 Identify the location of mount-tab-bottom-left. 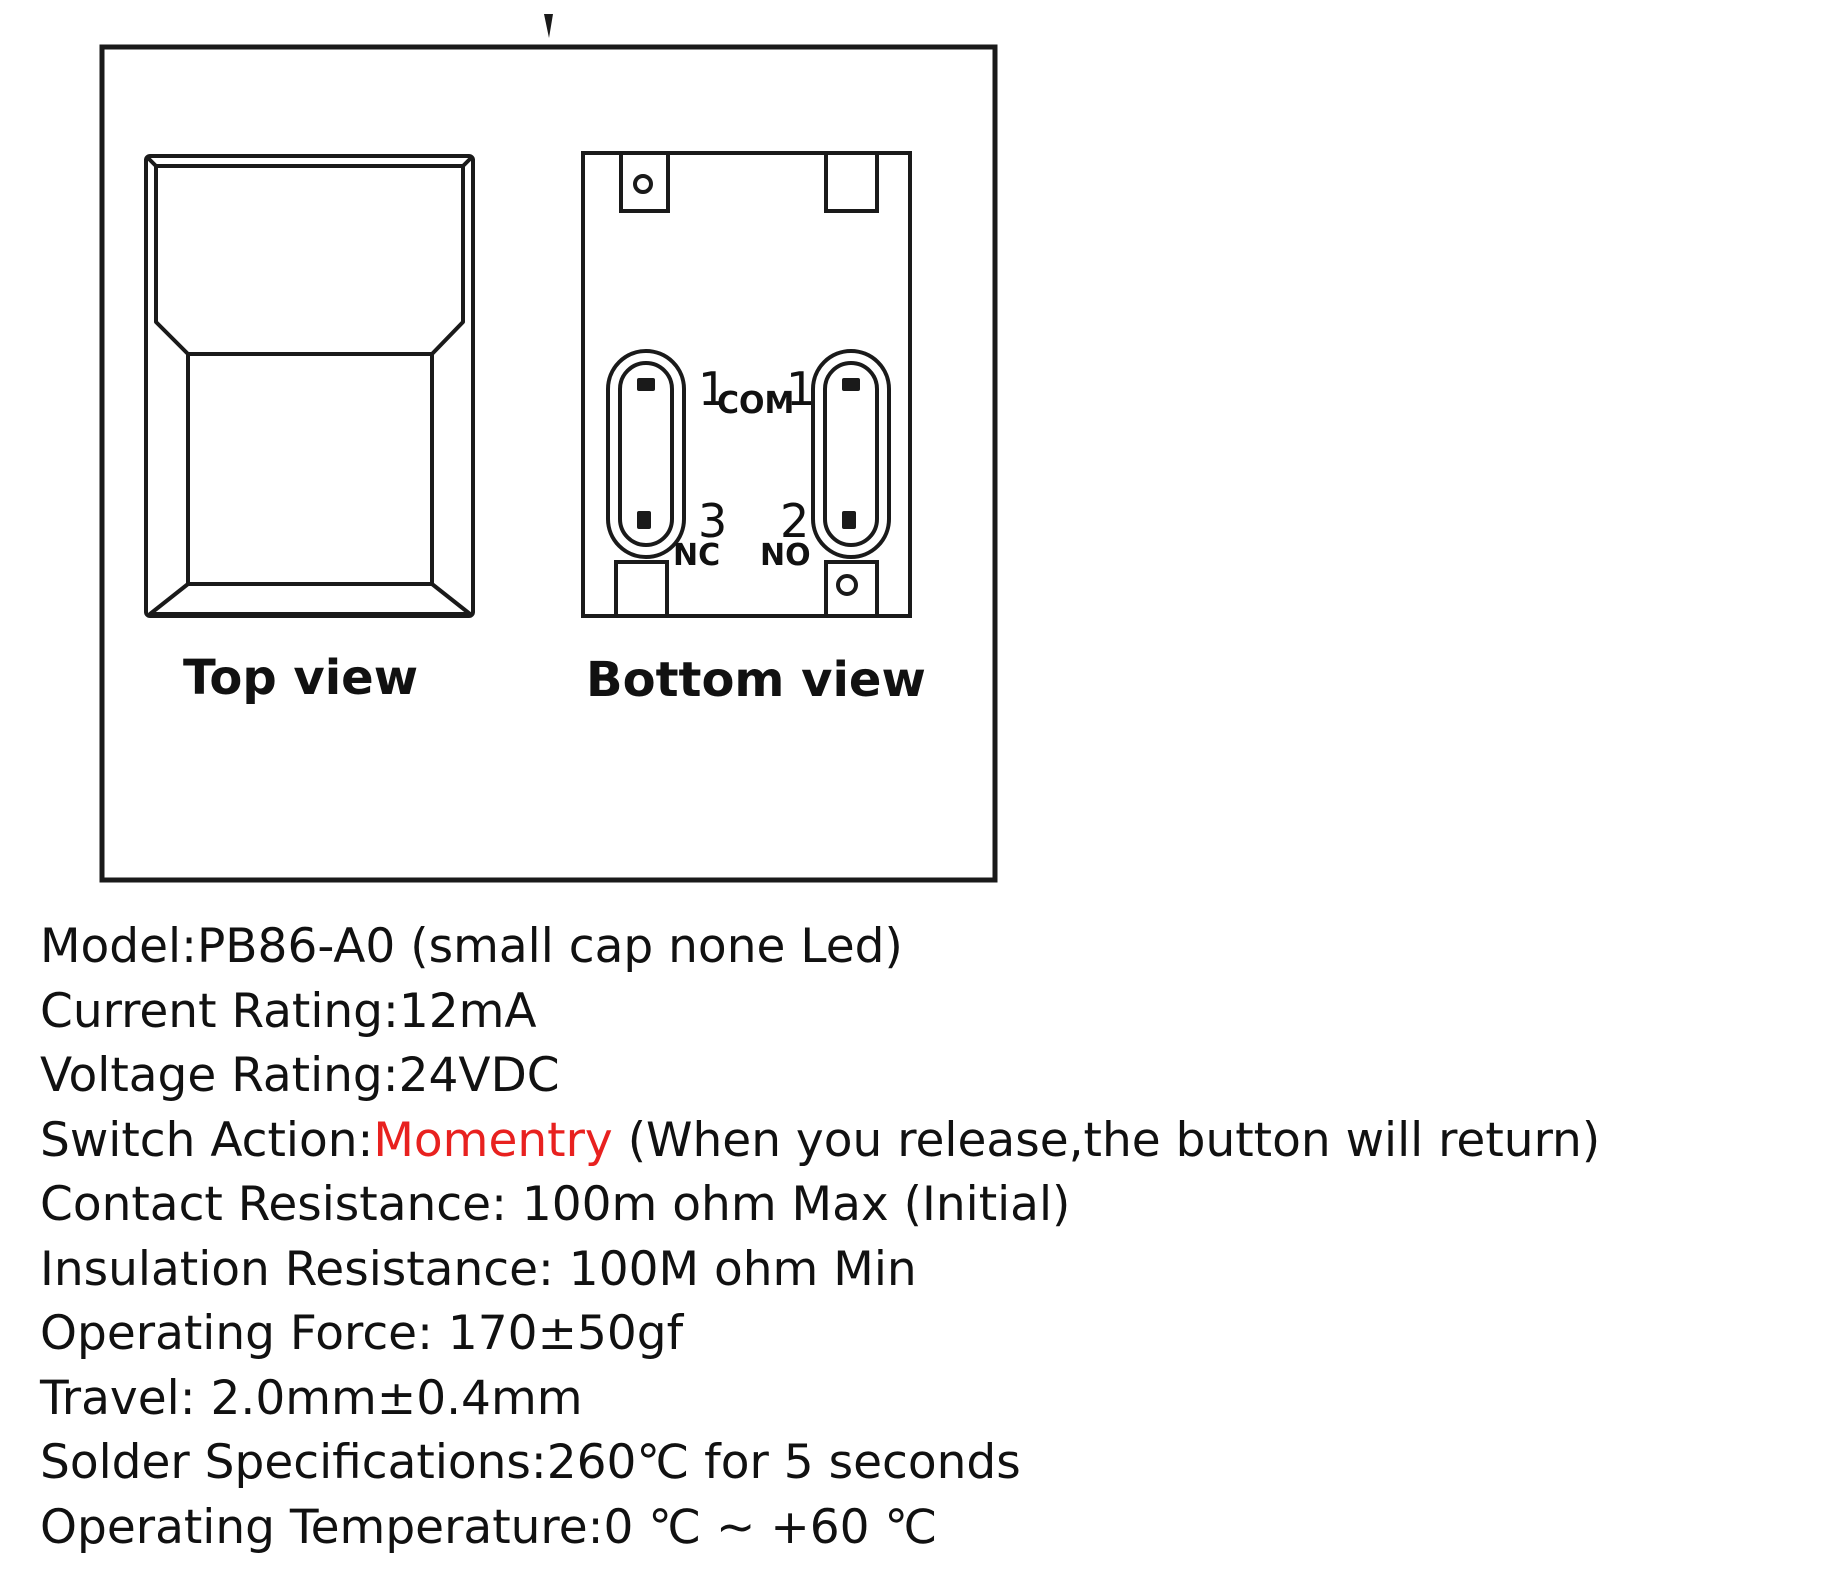
(641, 589).